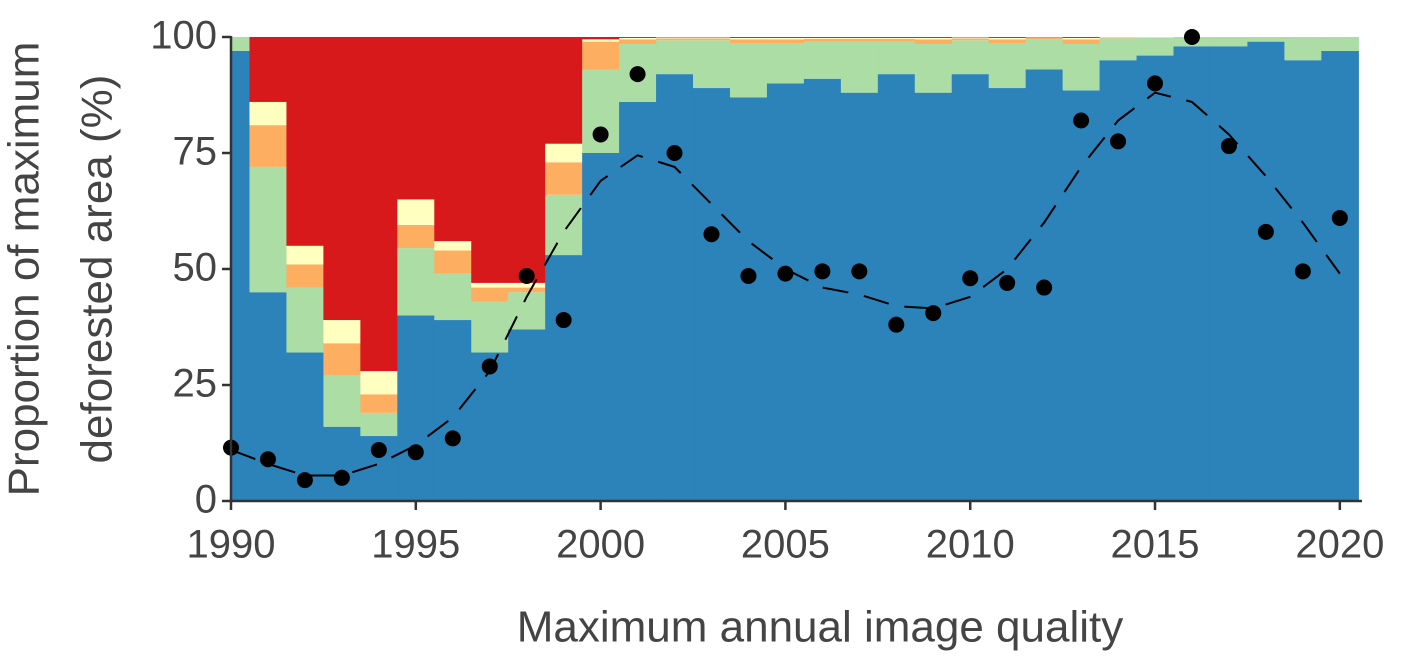 This screenshot has height=665, width=1404. What do you see at coordinates (195, 268) in the screenshot?
I see `y-tick-label: 50` at bounding box center [195, 268].